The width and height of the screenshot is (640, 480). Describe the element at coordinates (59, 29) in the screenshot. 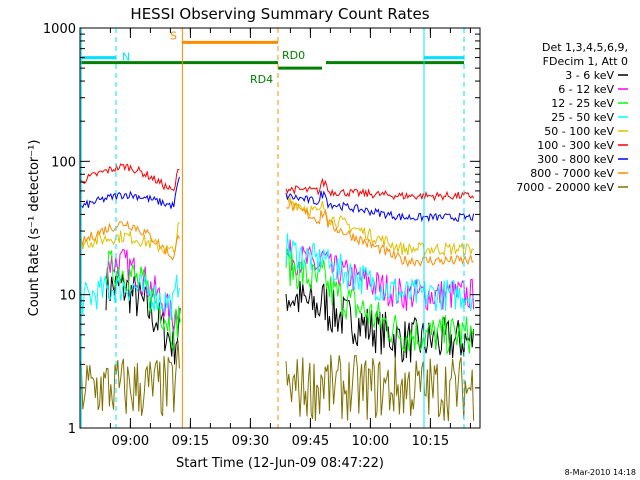

I see `y-tick-label: 1000` at that location.